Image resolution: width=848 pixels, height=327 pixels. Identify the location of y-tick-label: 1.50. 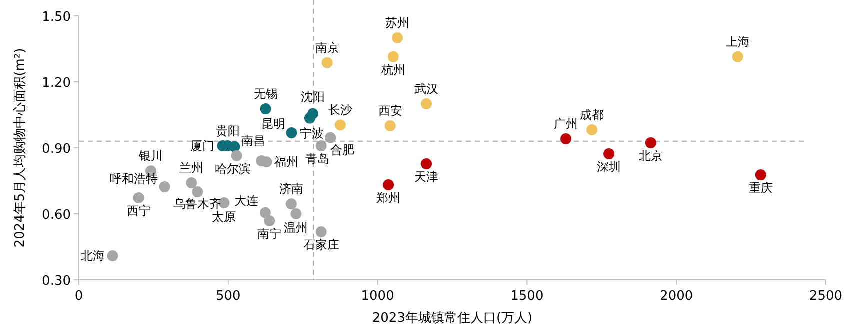
(56, 17).